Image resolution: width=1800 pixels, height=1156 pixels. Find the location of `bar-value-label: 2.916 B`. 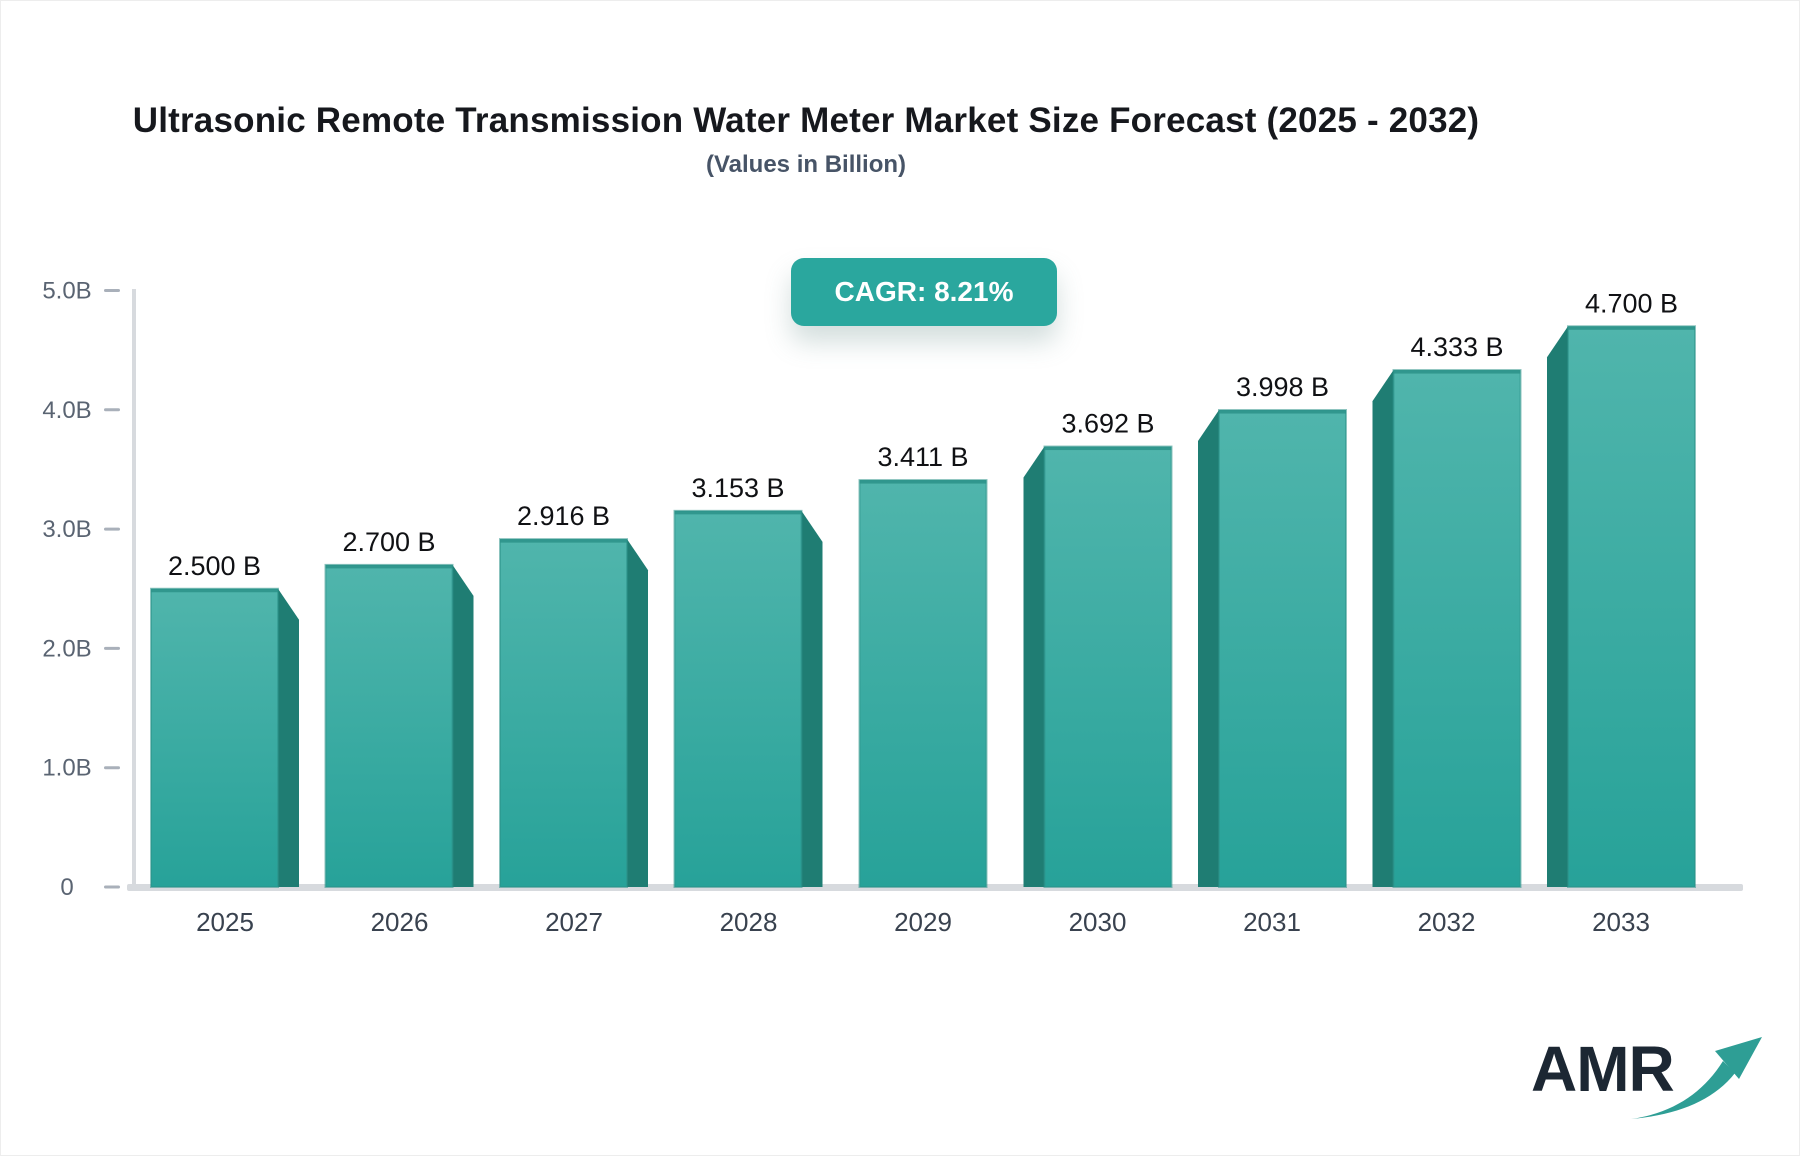

bar-value-label: 2.916 B is located at coordinates (563, 516).